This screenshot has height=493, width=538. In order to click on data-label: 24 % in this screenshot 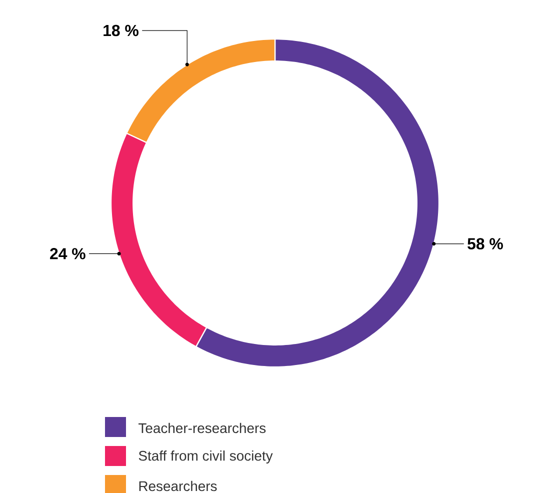, I will do `click(68, 254)`.